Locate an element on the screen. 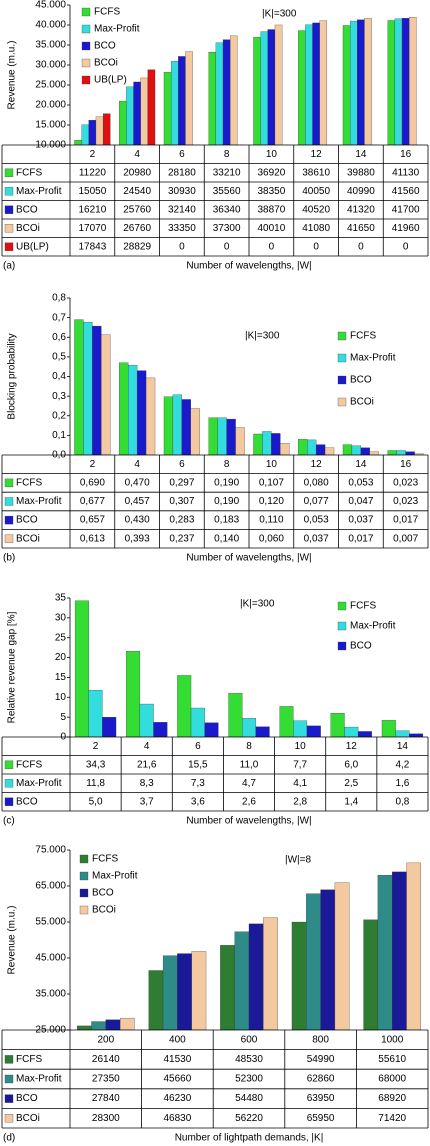 This screenshot has width=430, height=1146. y-tick-label: 15 is located at coordinates (61, 677).